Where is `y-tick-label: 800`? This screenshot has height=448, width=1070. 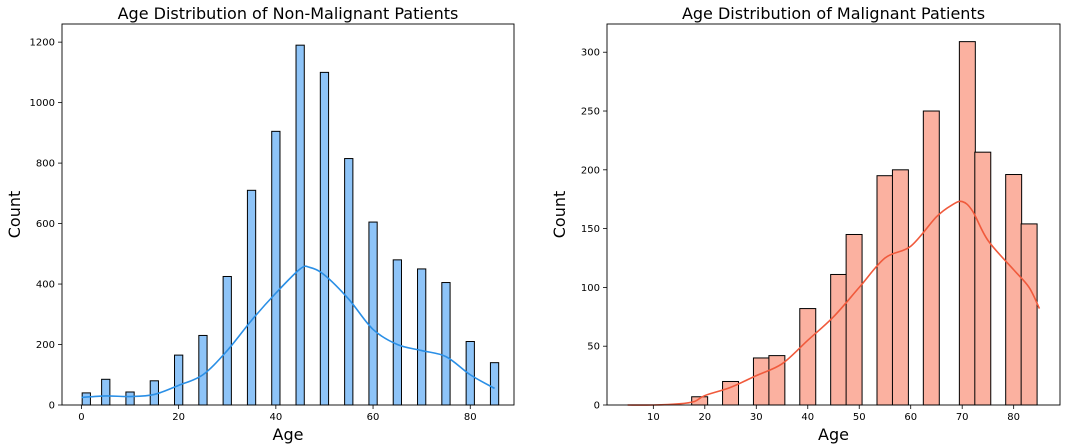 y-tick-label: 800 is located at coordinates (45, 164).